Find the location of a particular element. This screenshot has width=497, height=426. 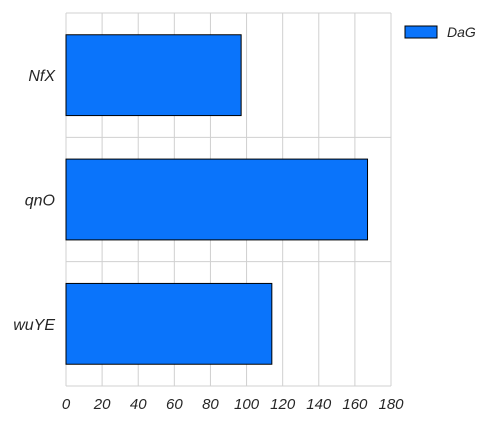

bar-qnO is located at coordinates (217, 199).